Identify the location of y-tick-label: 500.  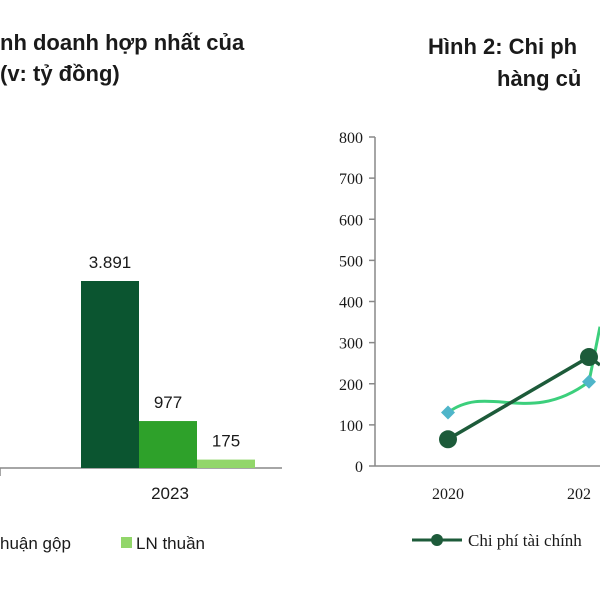
(351, 261).